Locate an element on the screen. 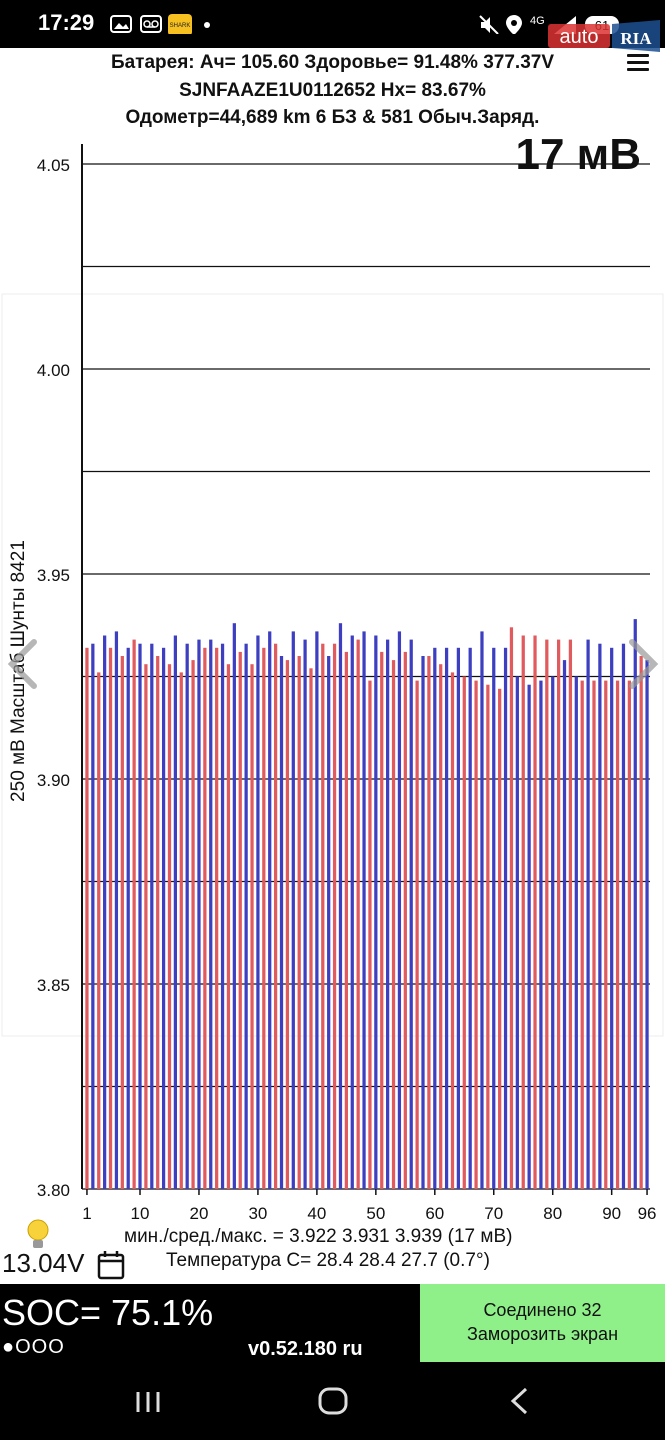  temperature: Температура С= 28.4 28.4 27.7 (0.7°) is located at coordinates (328, 1260).